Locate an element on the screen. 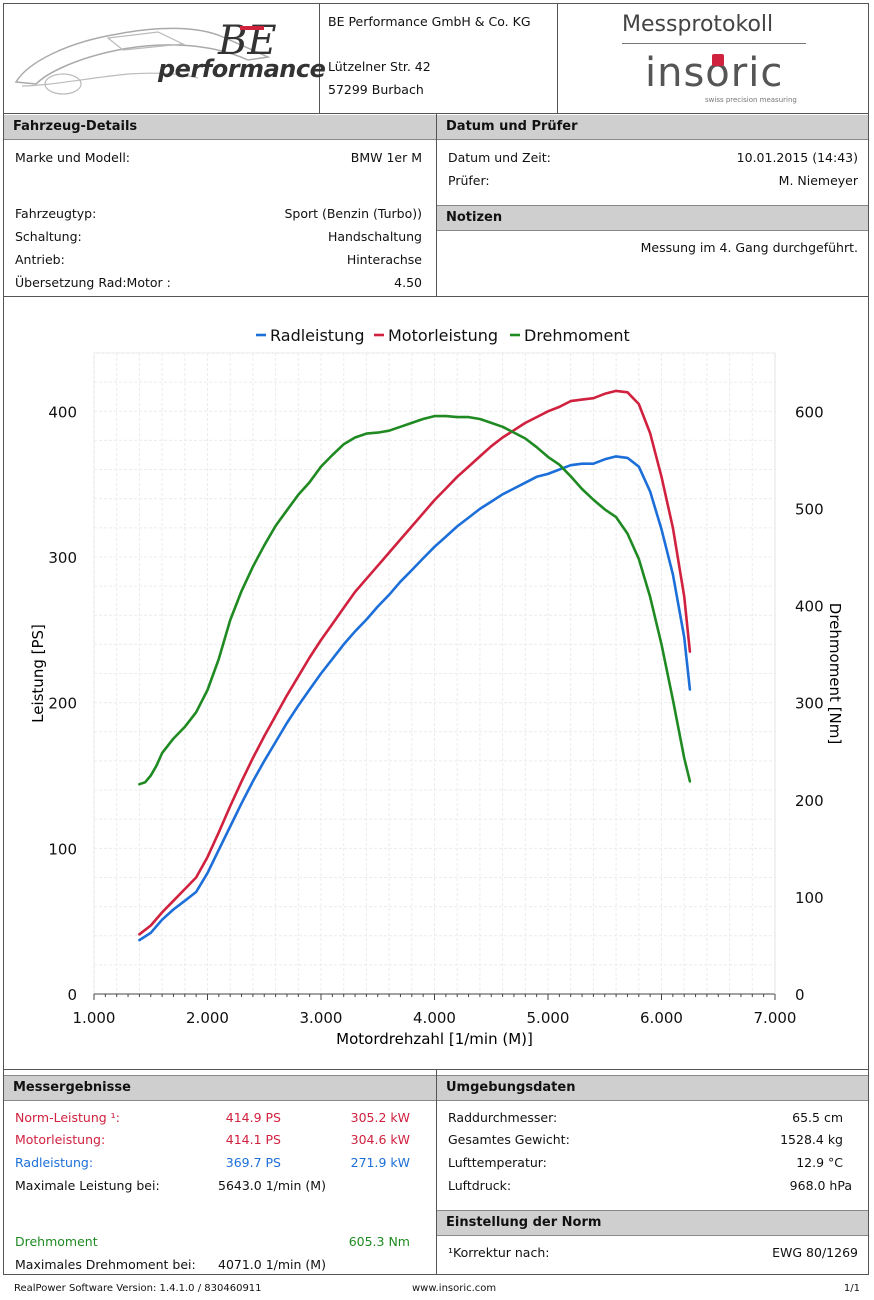  y-tick-label: 400 is located at coordinates (62, 412).